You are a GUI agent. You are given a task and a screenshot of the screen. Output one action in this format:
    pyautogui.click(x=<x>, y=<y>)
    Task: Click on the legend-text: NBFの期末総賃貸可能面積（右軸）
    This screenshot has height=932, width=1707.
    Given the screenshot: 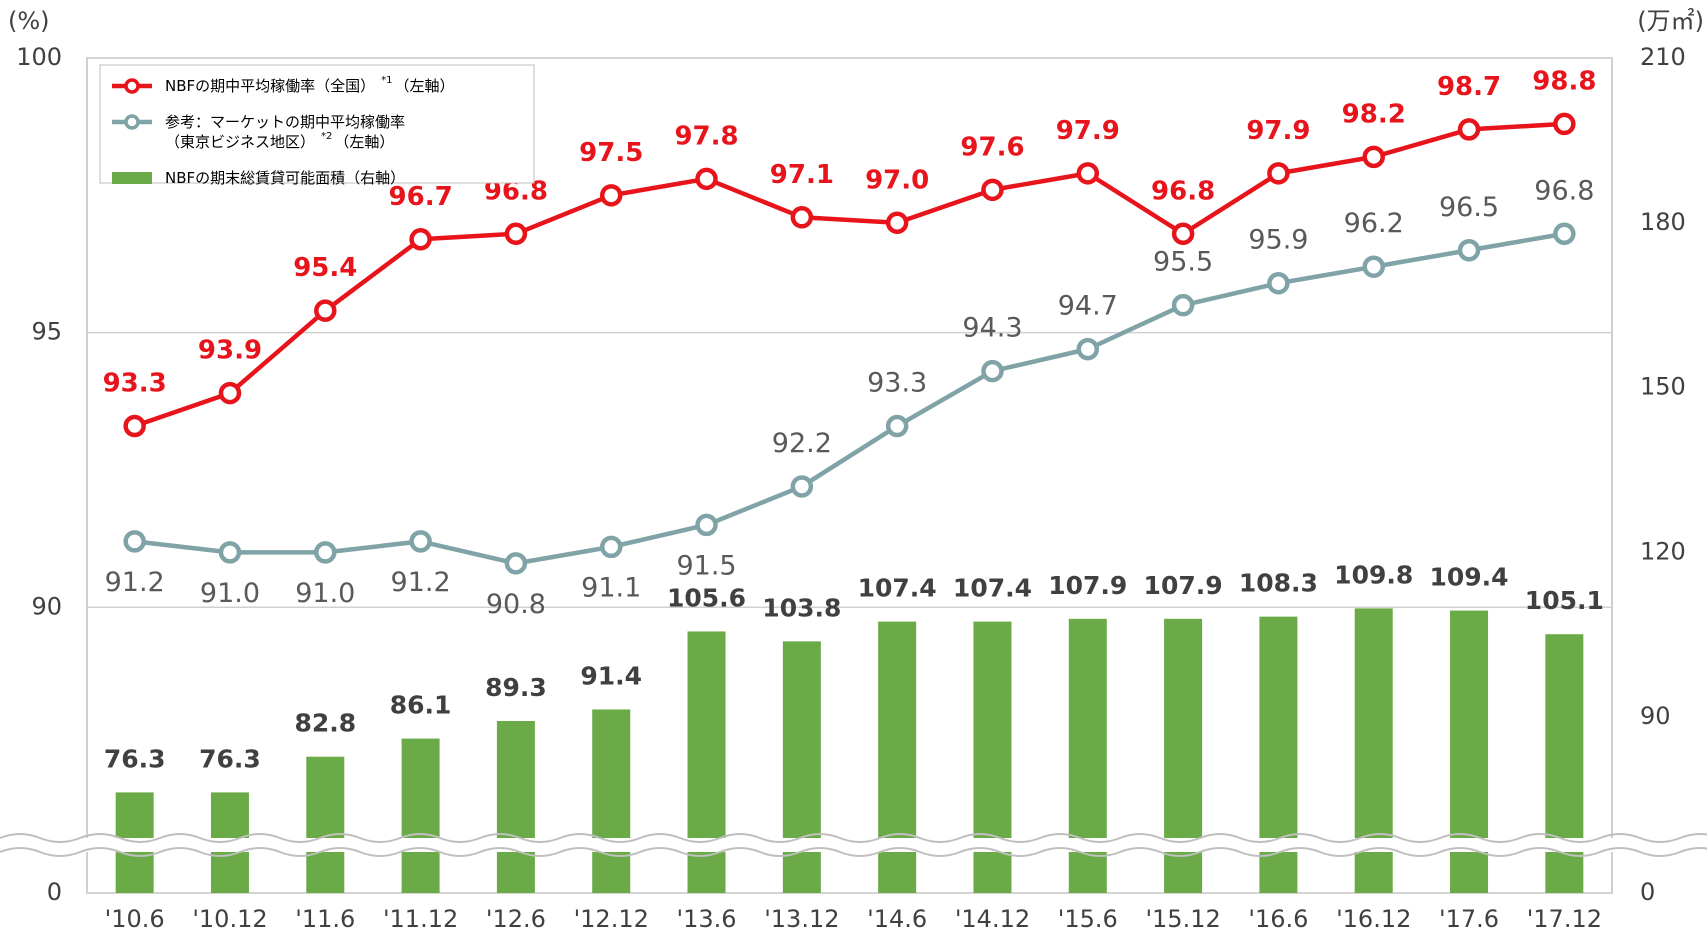 What is the action you would take?
    pyautogui.click(x=285, y=178)
    